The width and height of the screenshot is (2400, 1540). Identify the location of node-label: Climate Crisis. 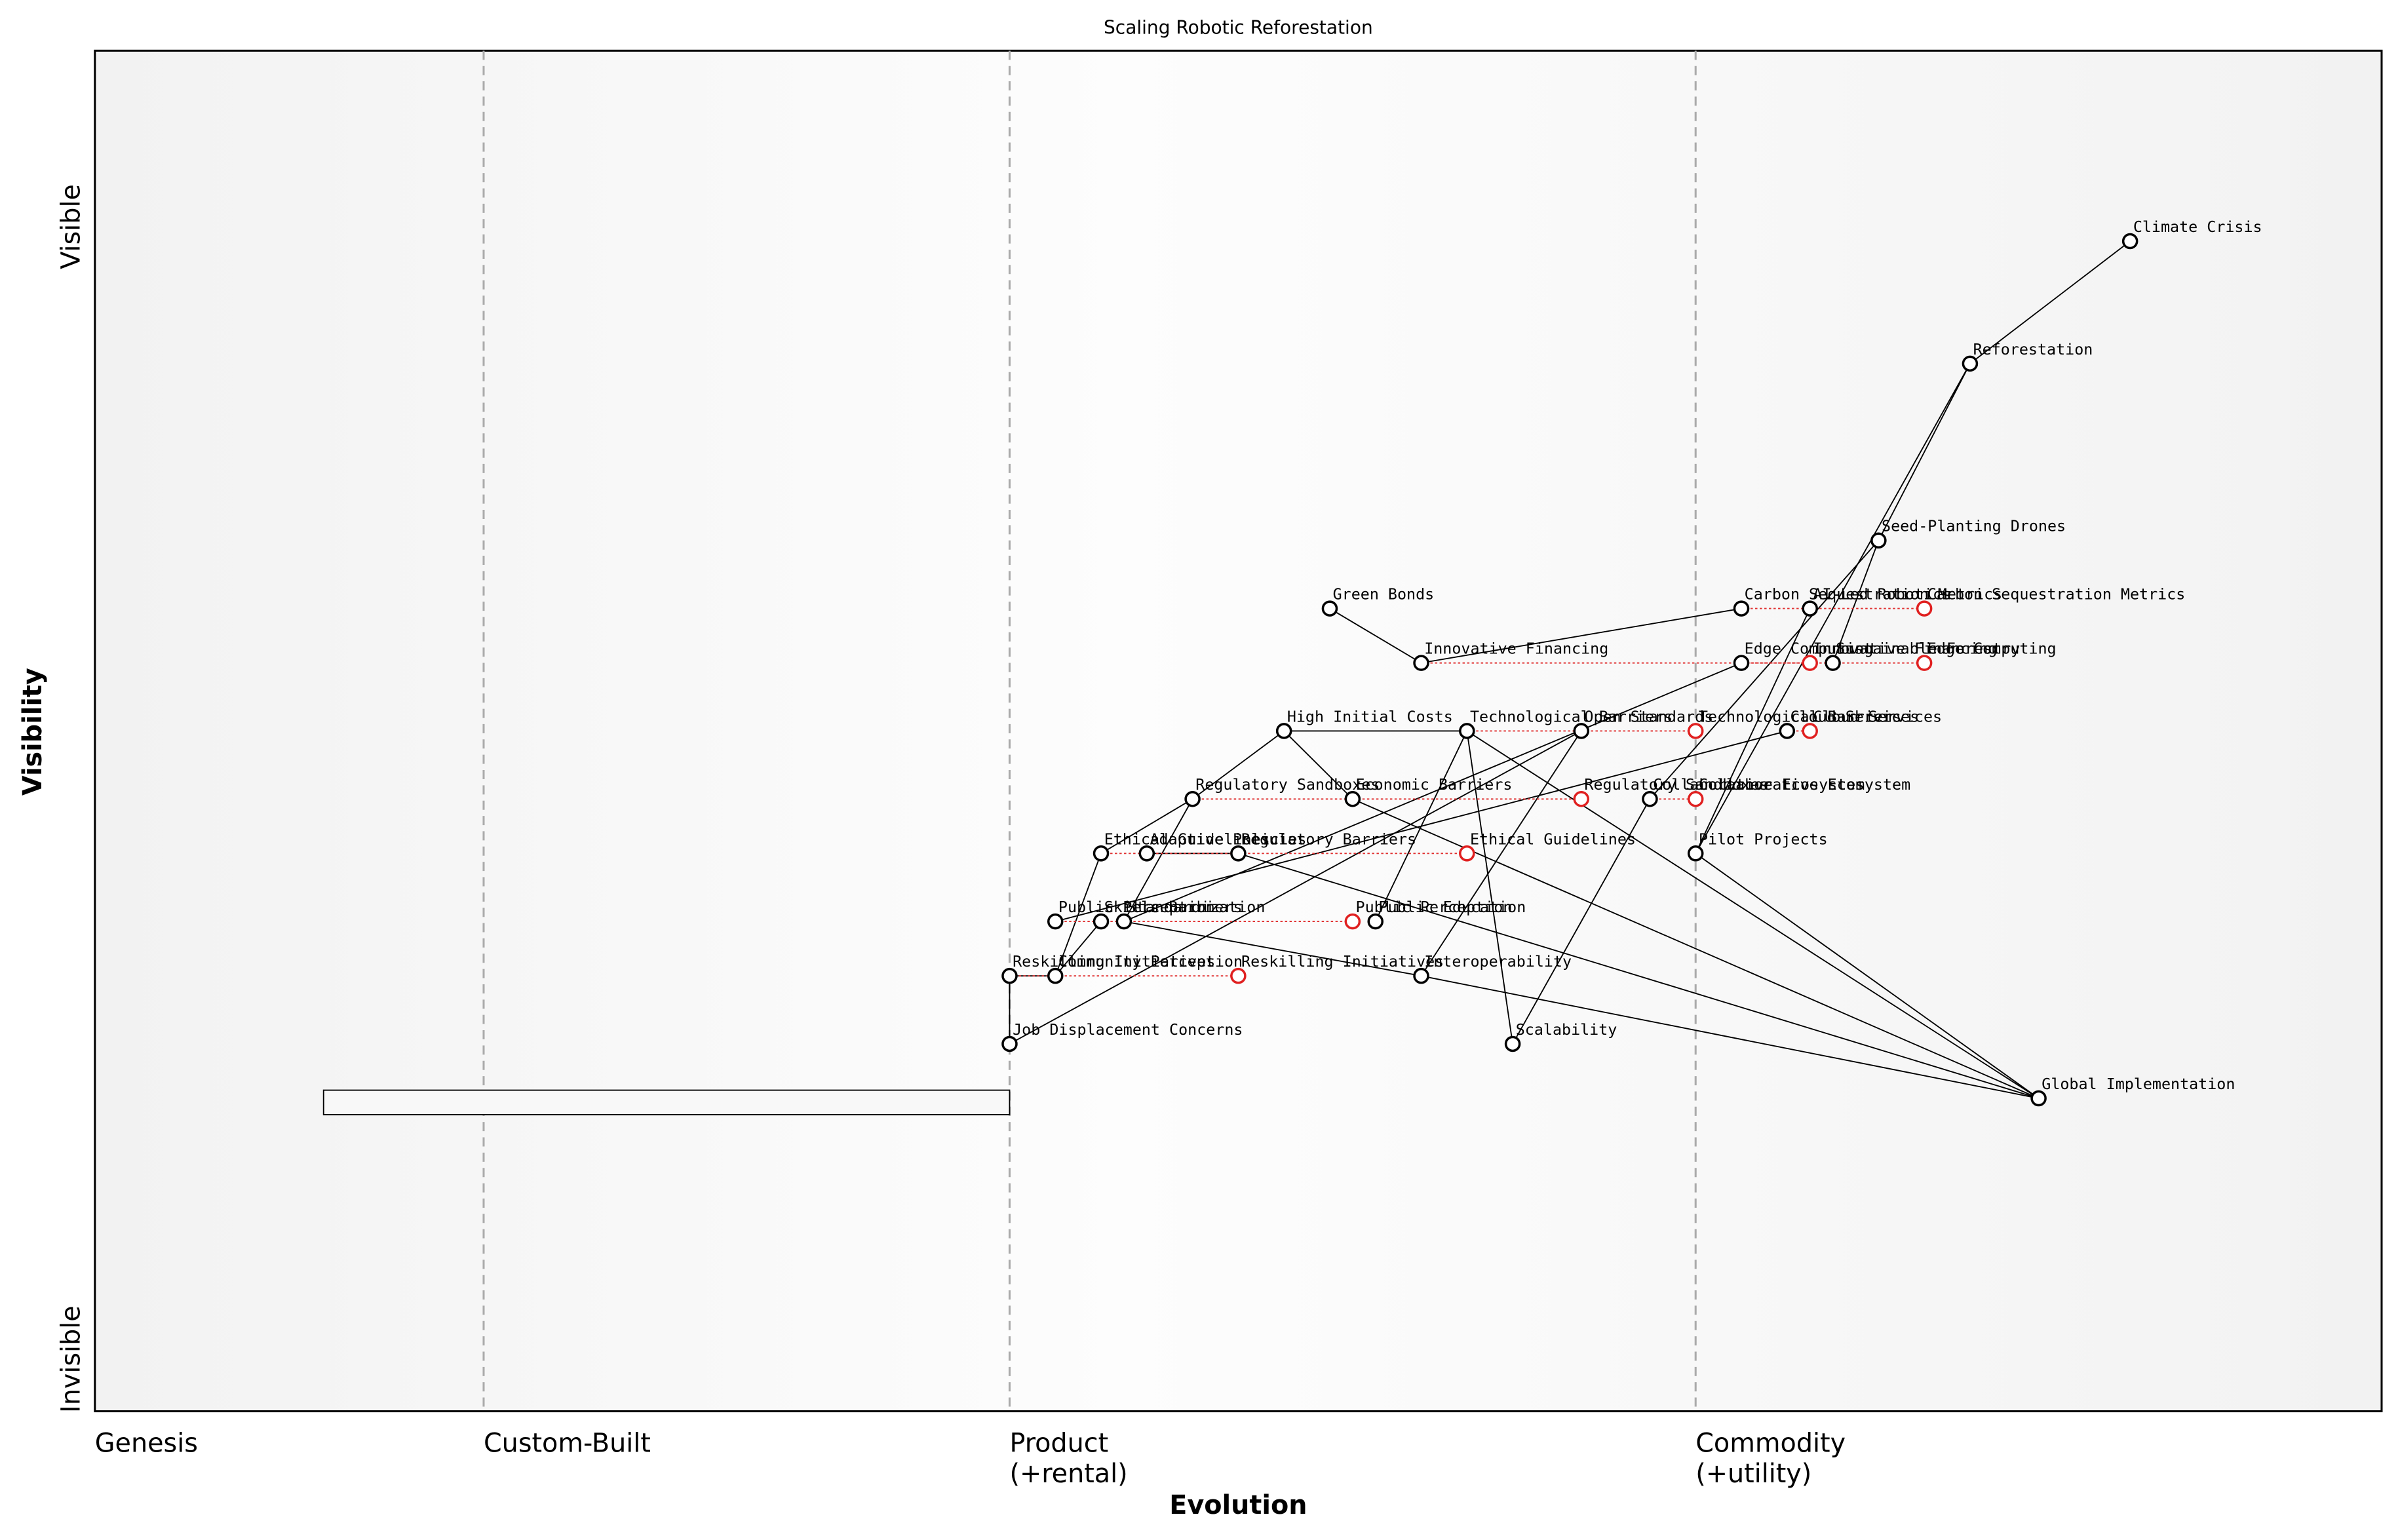
(2197, 227).